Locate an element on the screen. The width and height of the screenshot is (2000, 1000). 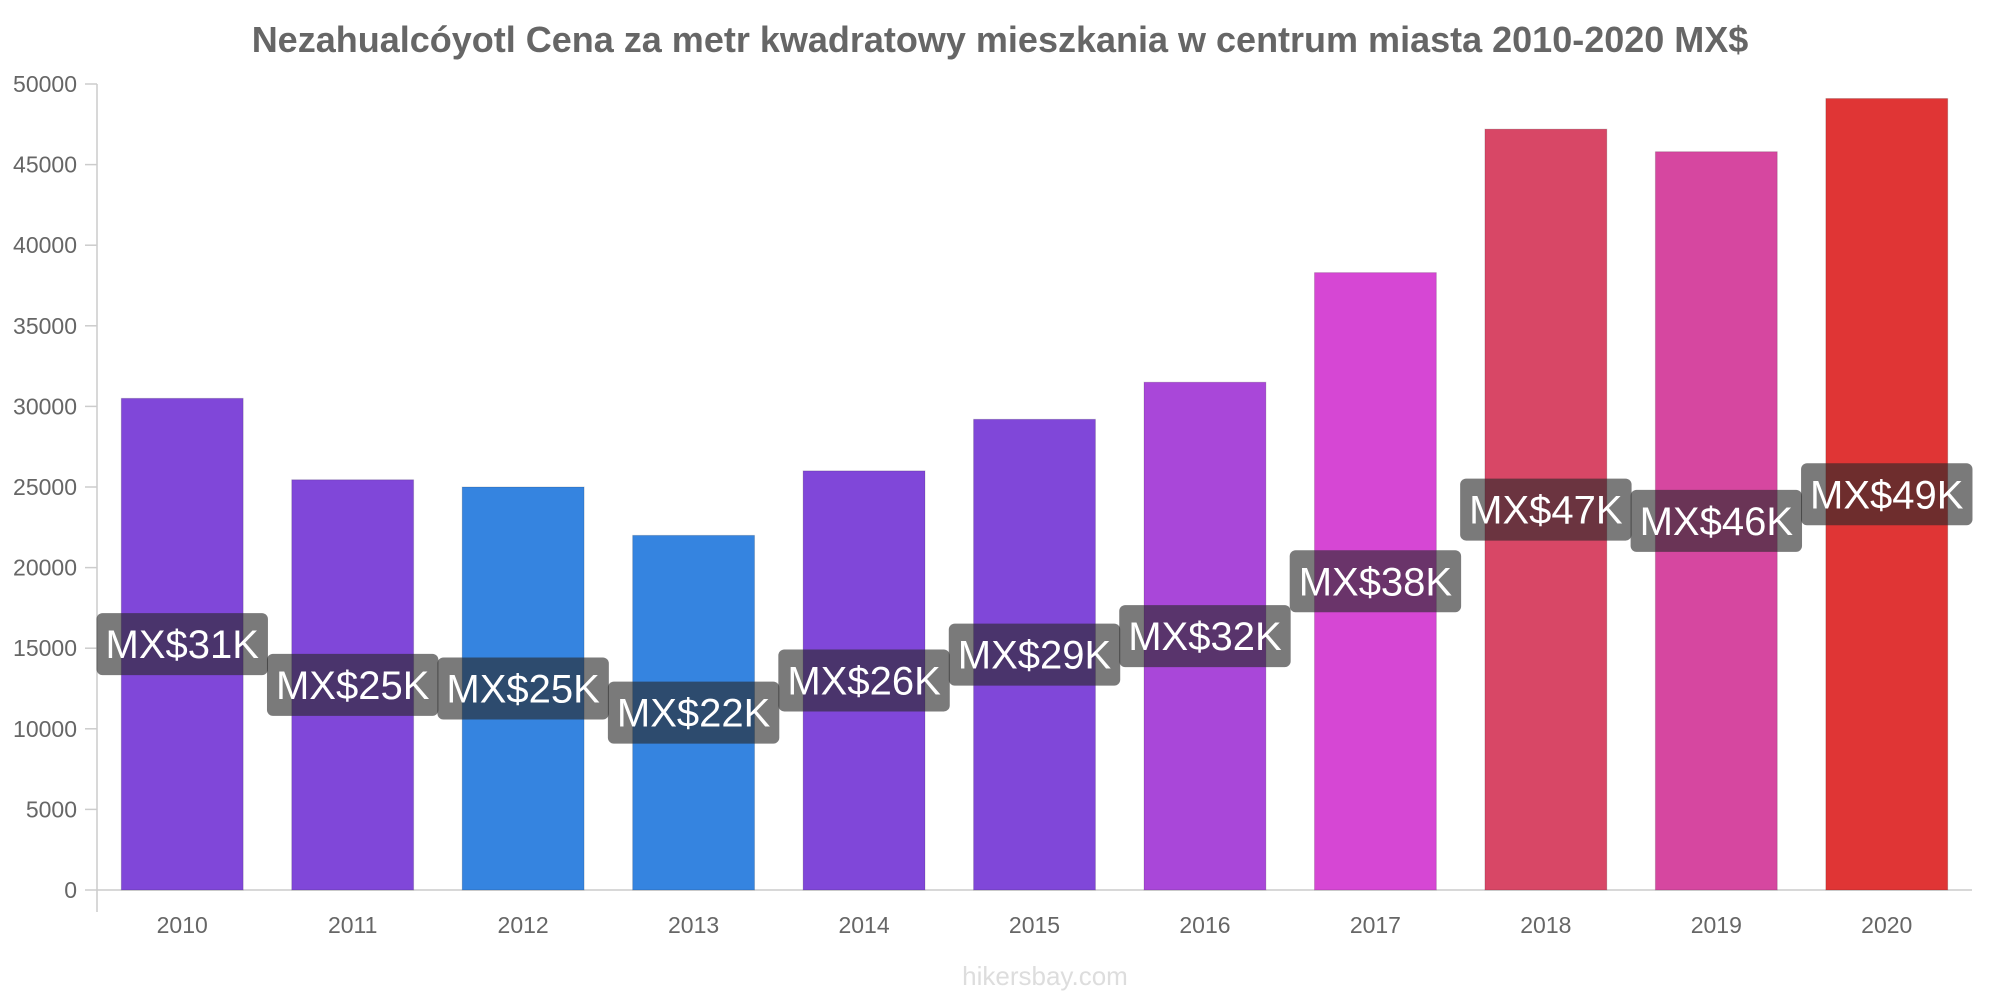
x-tick-label: 2017 is located at coordinates (1375, 925).